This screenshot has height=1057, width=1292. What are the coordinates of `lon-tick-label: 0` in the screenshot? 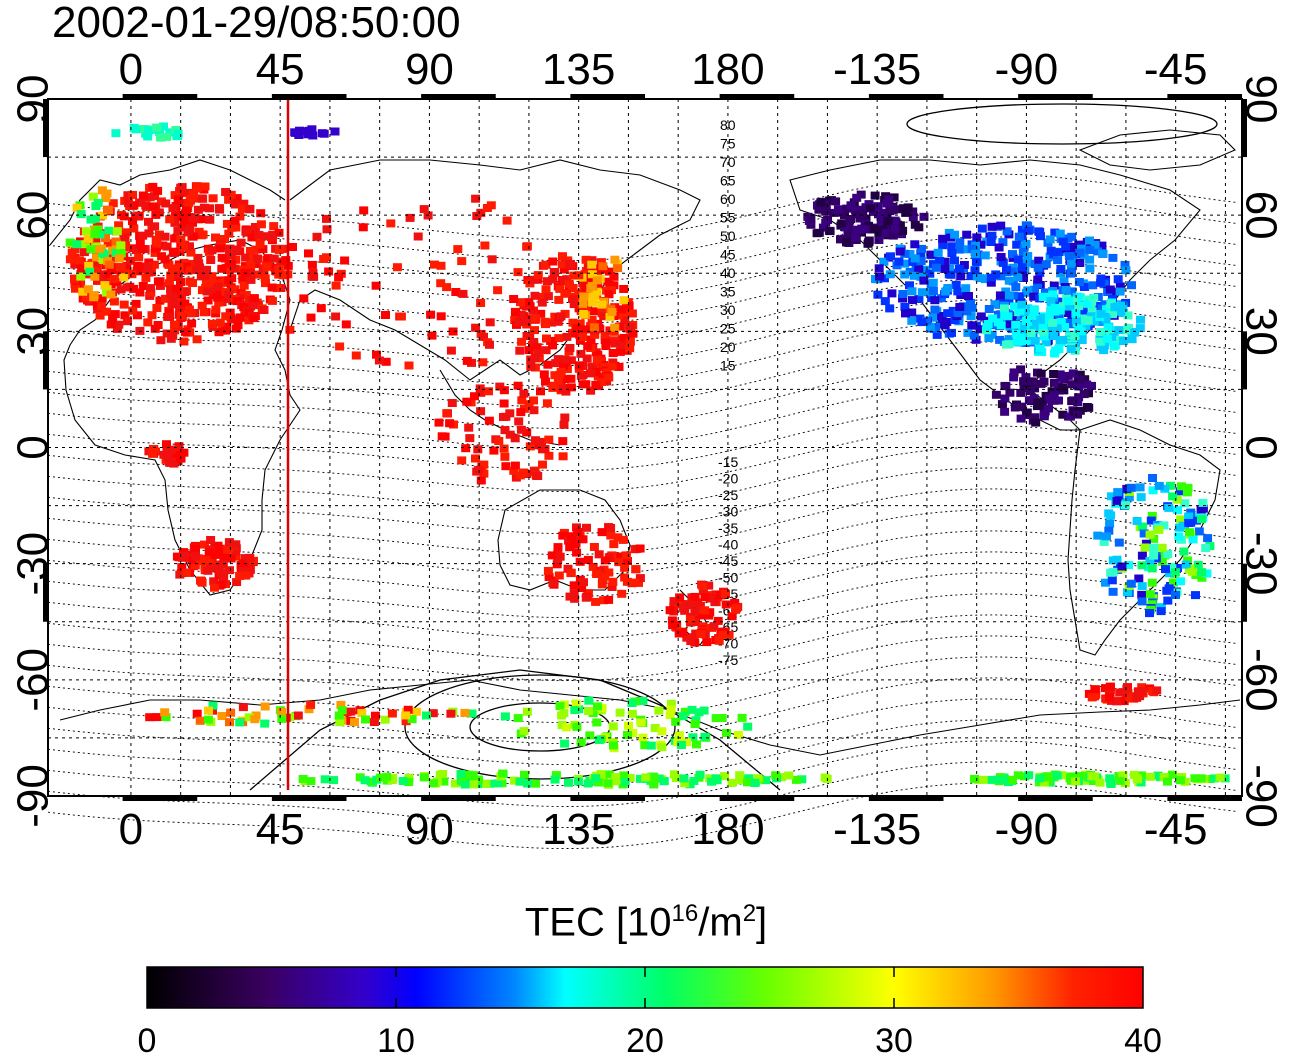 It's located at (131, 829).